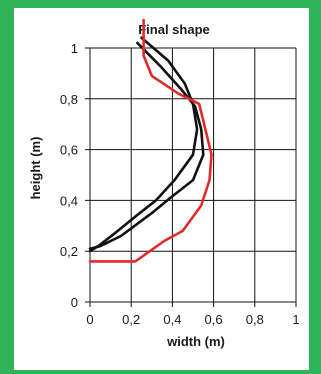 Image resolution: width=321 pixels, height=374 pixels. What do you see at coordinates (131, 319) in the screenshot?
I see `x-tick-label: 0,2` at bounding box center [131, 319].